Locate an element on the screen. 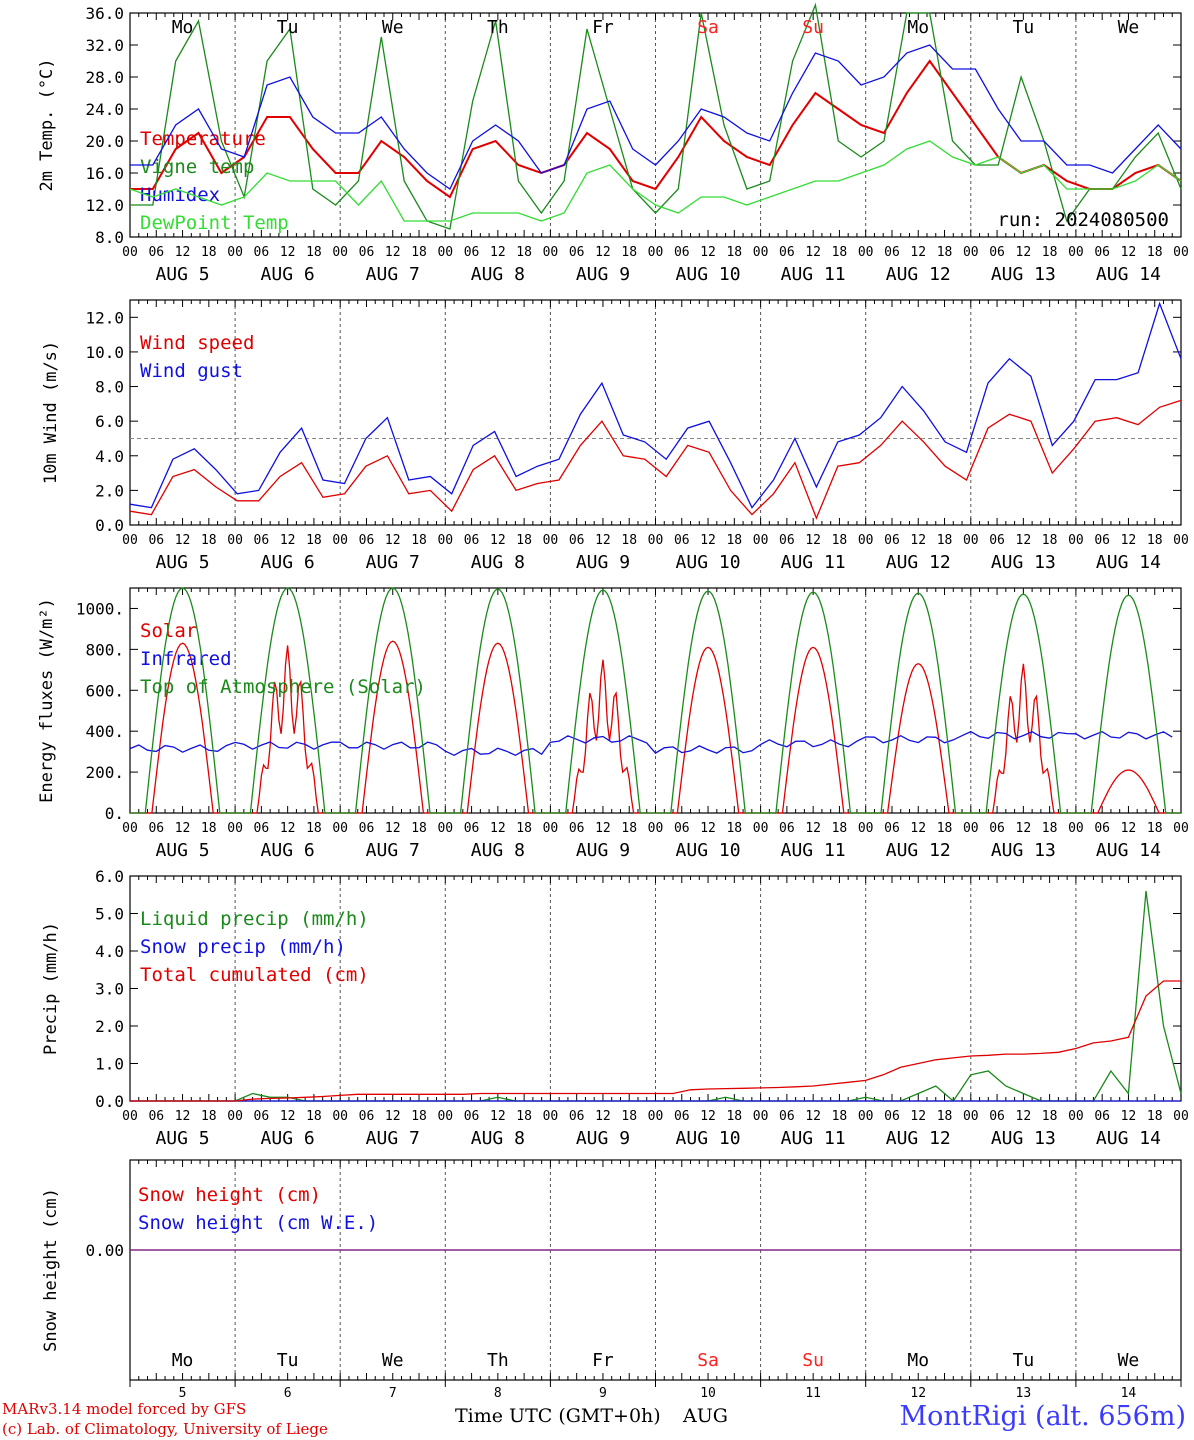 The image size is (1194, 1440). series-line-infrared is located at coordinates (651, 743).